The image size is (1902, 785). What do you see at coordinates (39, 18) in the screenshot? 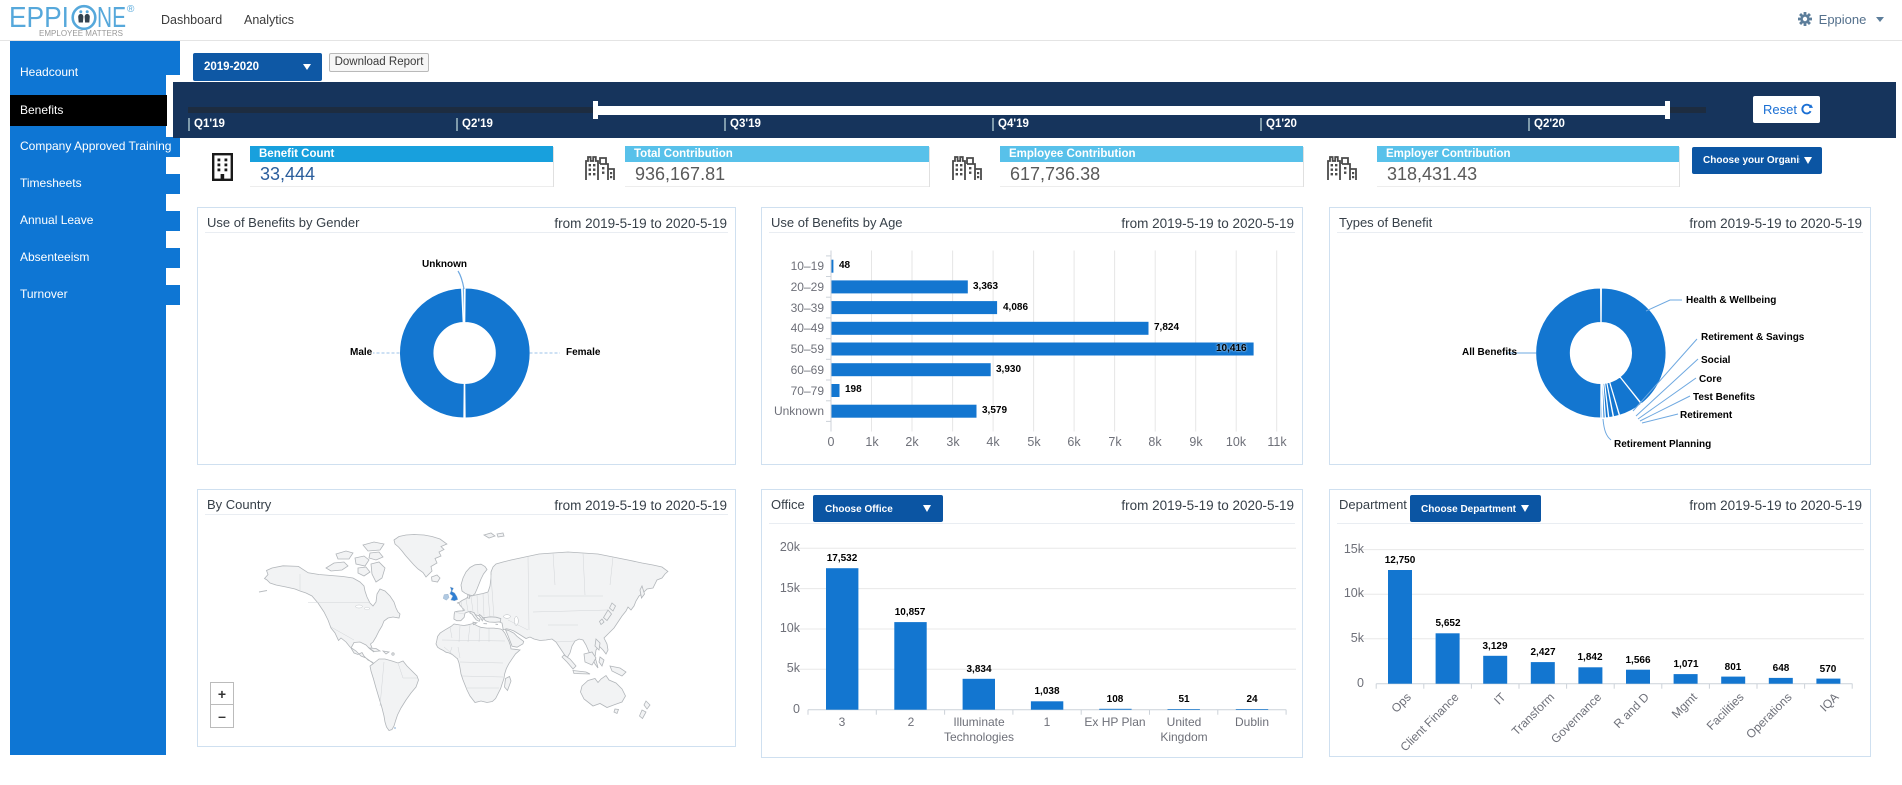
I see `svg-text: EPPI` at bounding box center [39, 18].